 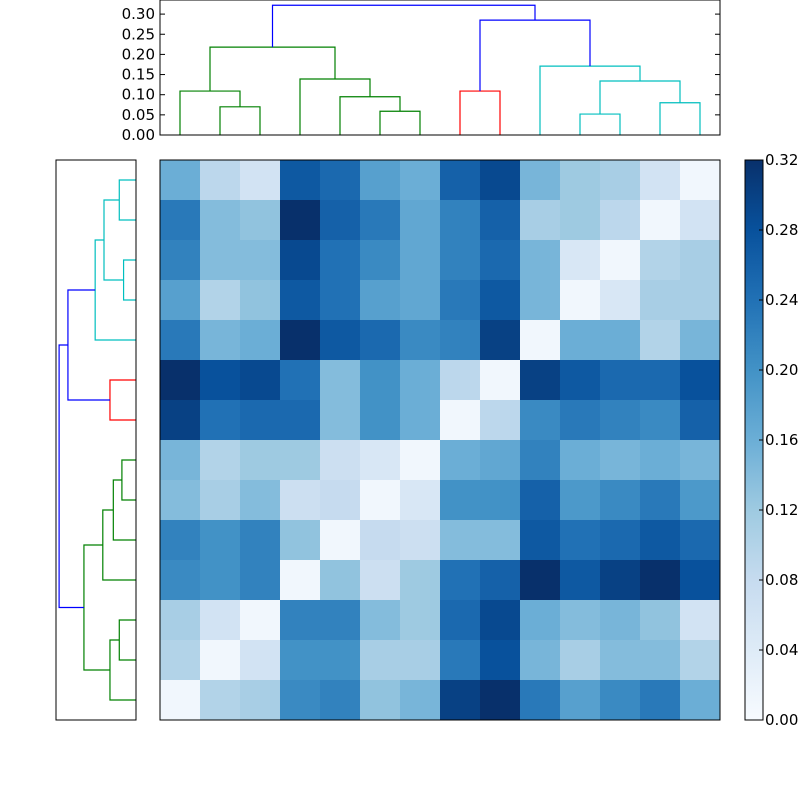 I want to click on left-dendrogram, so click(x=96, y=440).